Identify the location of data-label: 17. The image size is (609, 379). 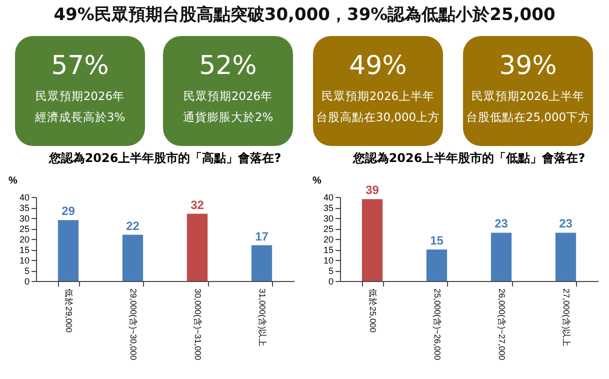
(262, 236).